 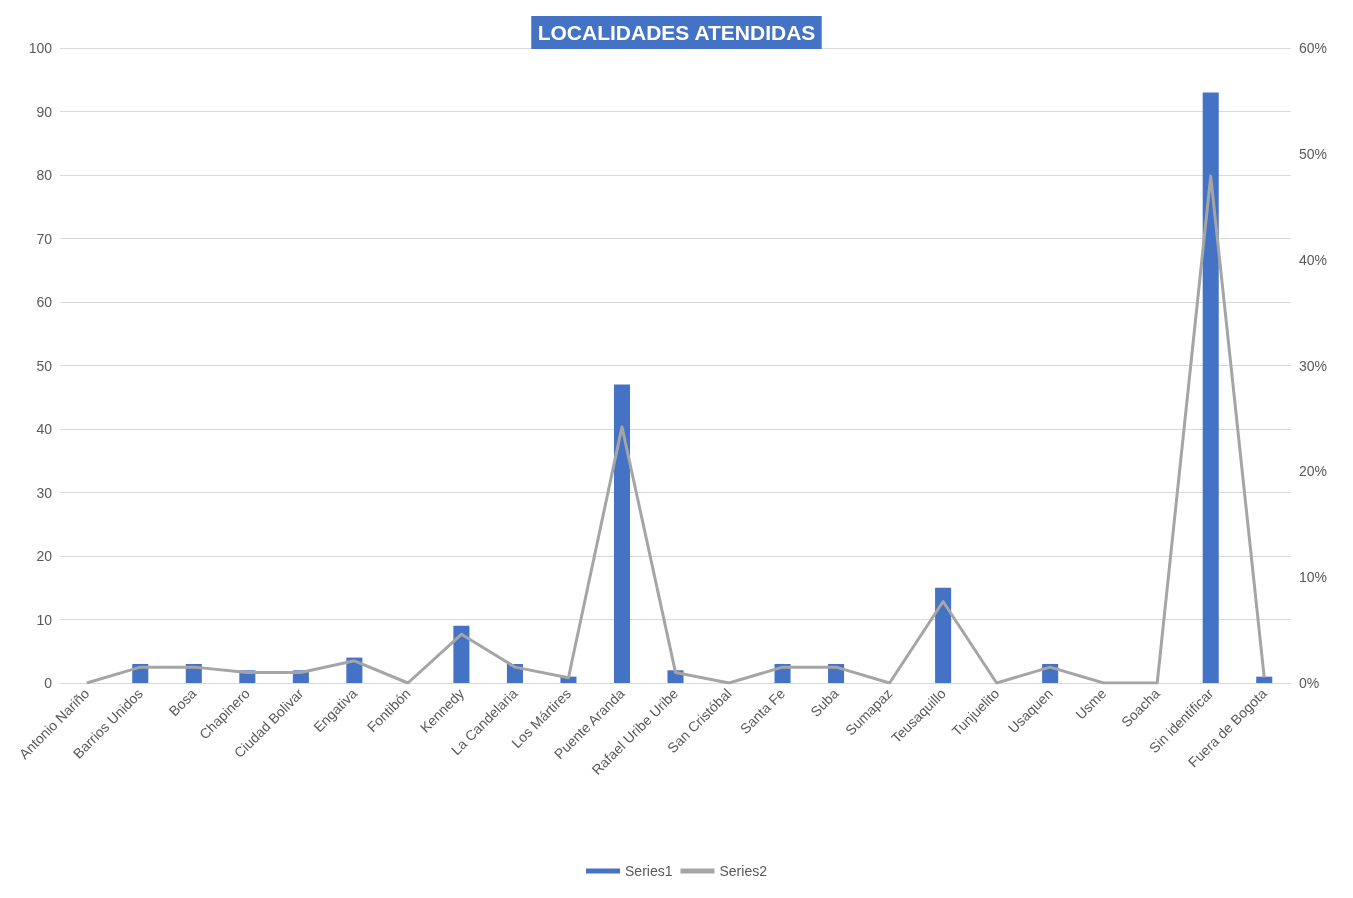 I want to click on y2-tick-label: 0%, so click(x=1309, y=683).